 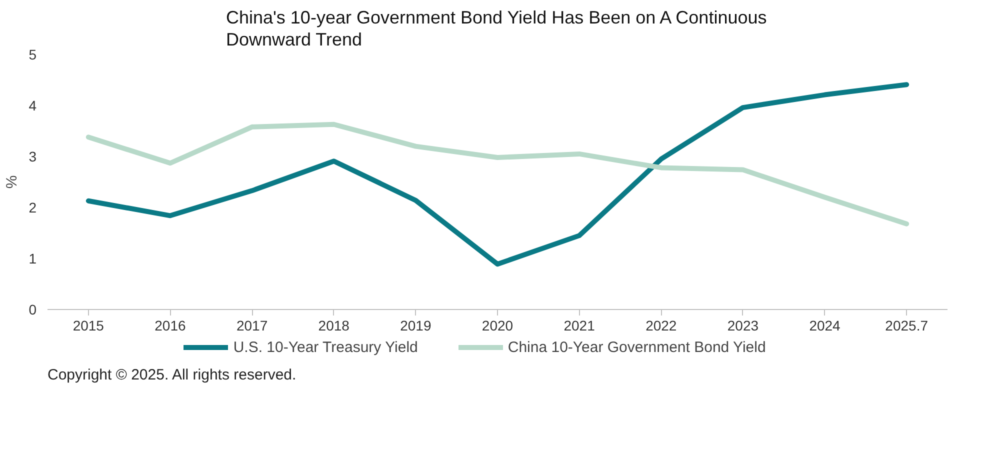 I want to click on y-tick-label: 0, so click(x=32, y=310).